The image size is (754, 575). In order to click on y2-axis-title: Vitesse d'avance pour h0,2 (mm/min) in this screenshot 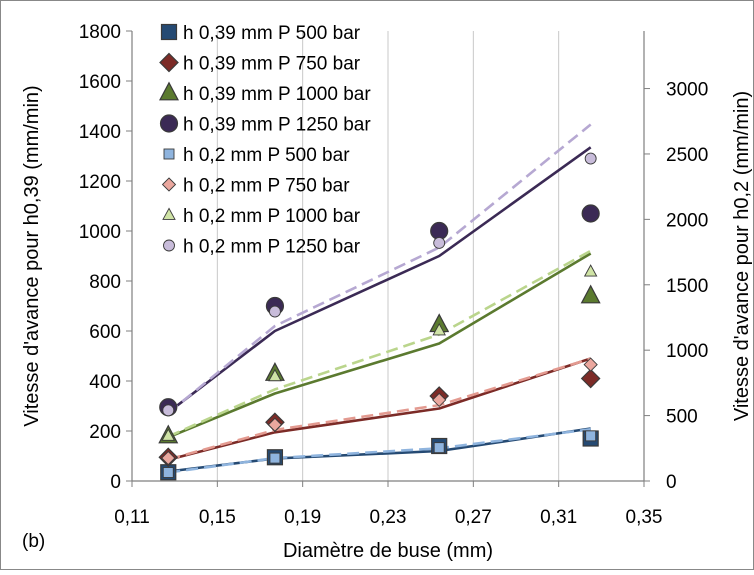, I will do `click(742, 256)`.